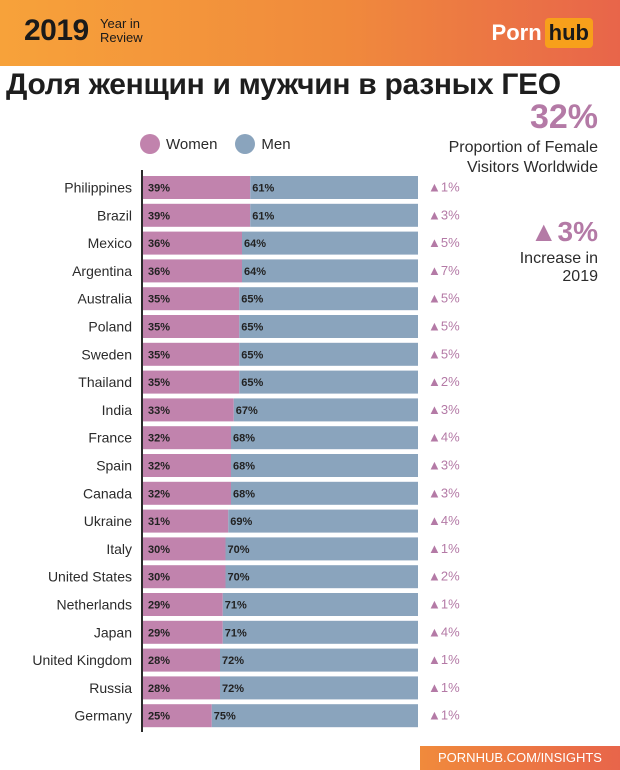  Describe the element at coordinates (225, 717) in the screenshot. I see `data-label-men: 75%` at that location.